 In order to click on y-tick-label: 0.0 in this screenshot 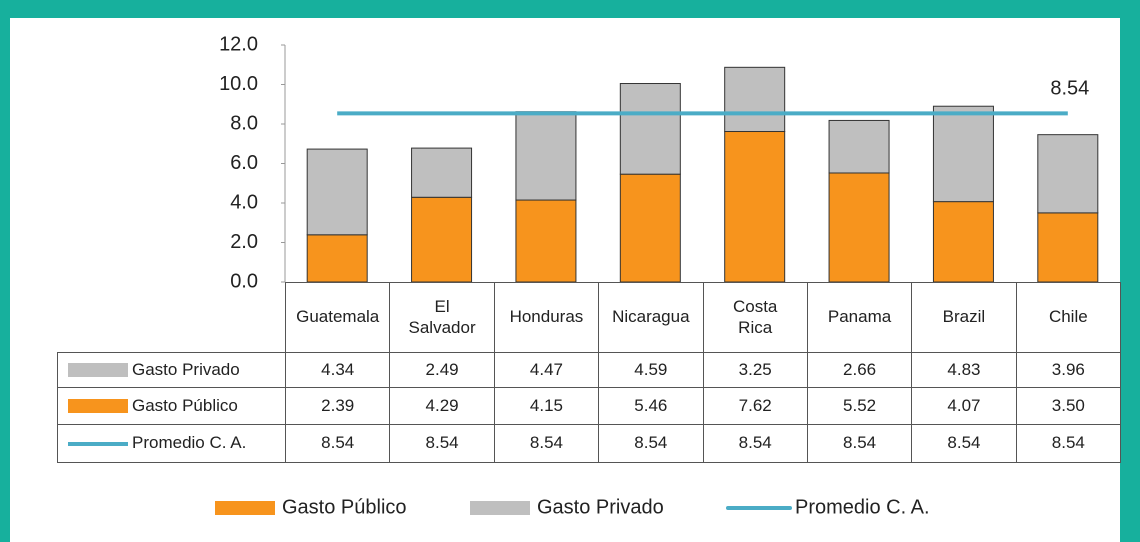, I will do `click(244, 281)`.